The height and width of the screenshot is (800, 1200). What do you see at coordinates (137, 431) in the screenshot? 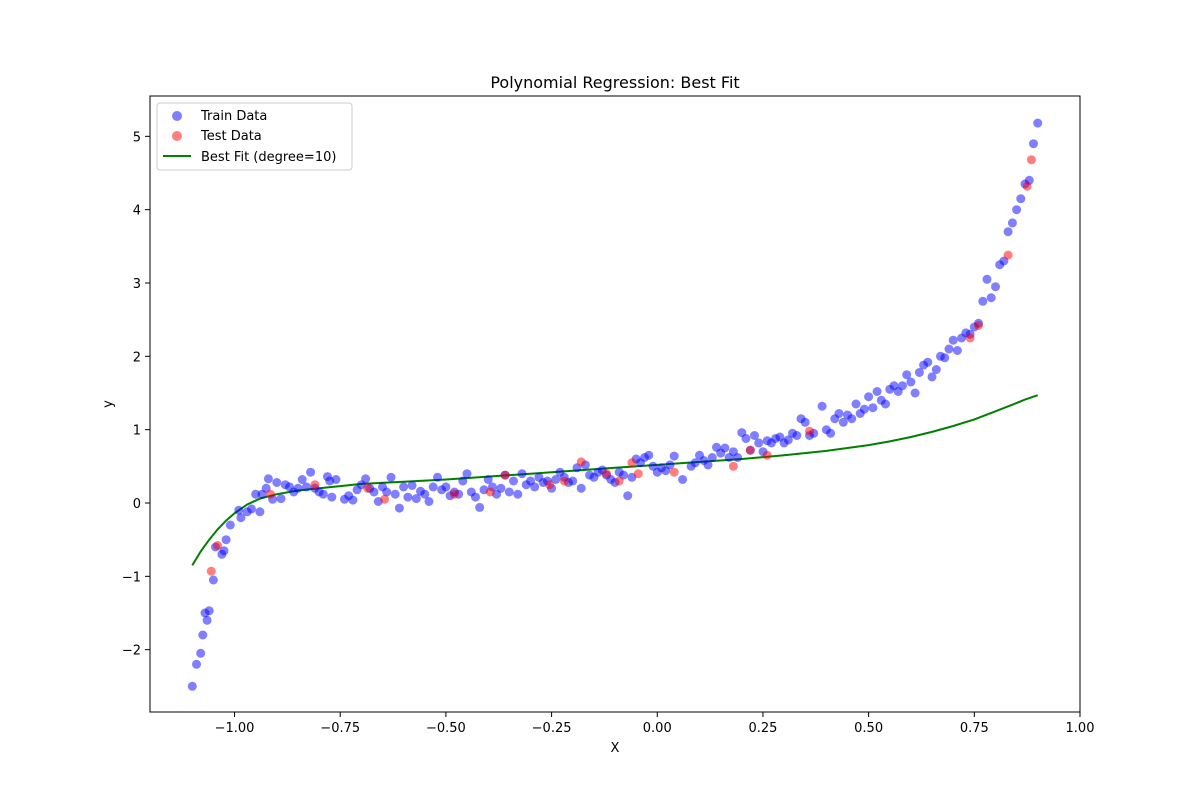
I see `y-tick-label: 1` at bounding box center [137, 431].